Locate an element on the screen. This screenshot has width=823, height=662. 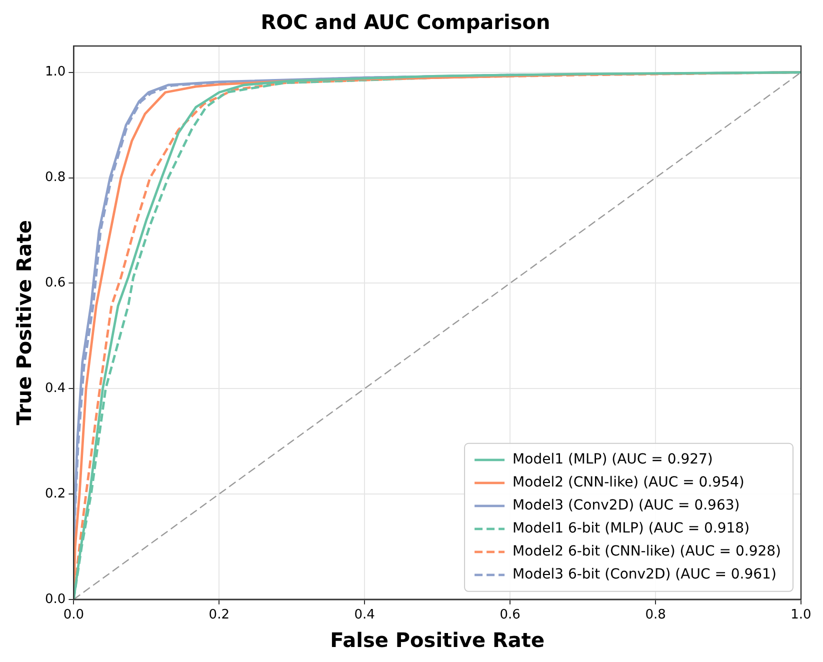
legend-label: Model1 6-bit (MLP) (AUC = 0.918) is located at coordinates (631, 528).